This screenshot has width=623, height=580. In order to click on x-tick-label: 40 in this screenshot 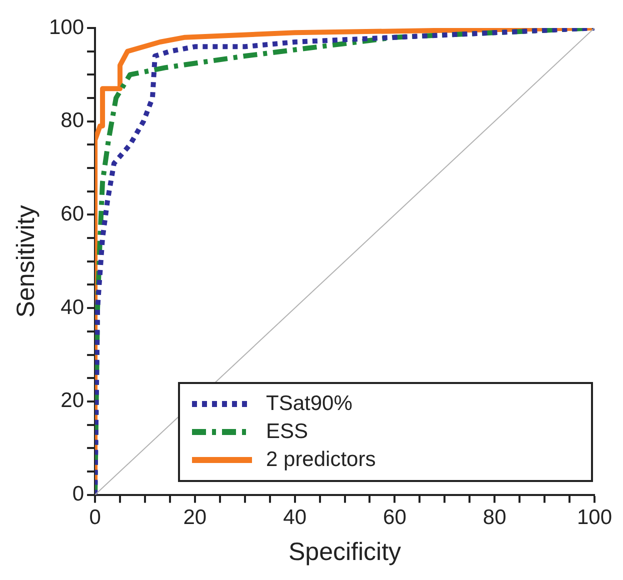, I will do `click(294, 518)`.